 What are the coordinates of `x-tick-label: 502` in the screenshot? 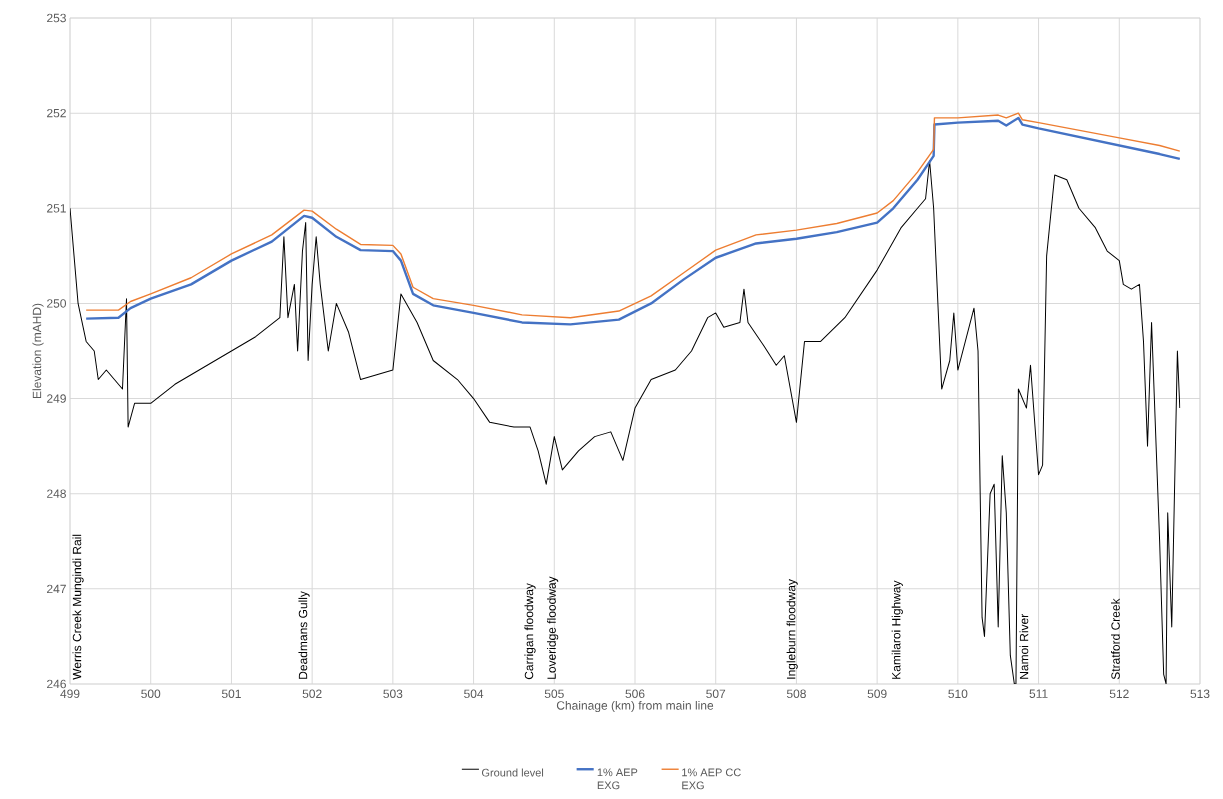 It's located at (312, 694).